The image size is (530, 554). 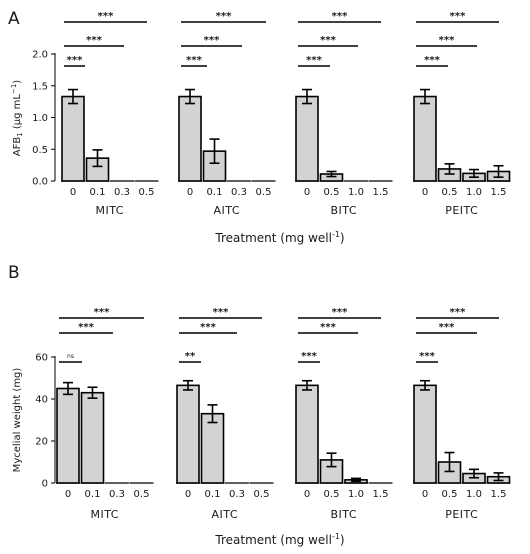 I want to click on panel-a-group-label: MITC, so click(x=110, y=210).